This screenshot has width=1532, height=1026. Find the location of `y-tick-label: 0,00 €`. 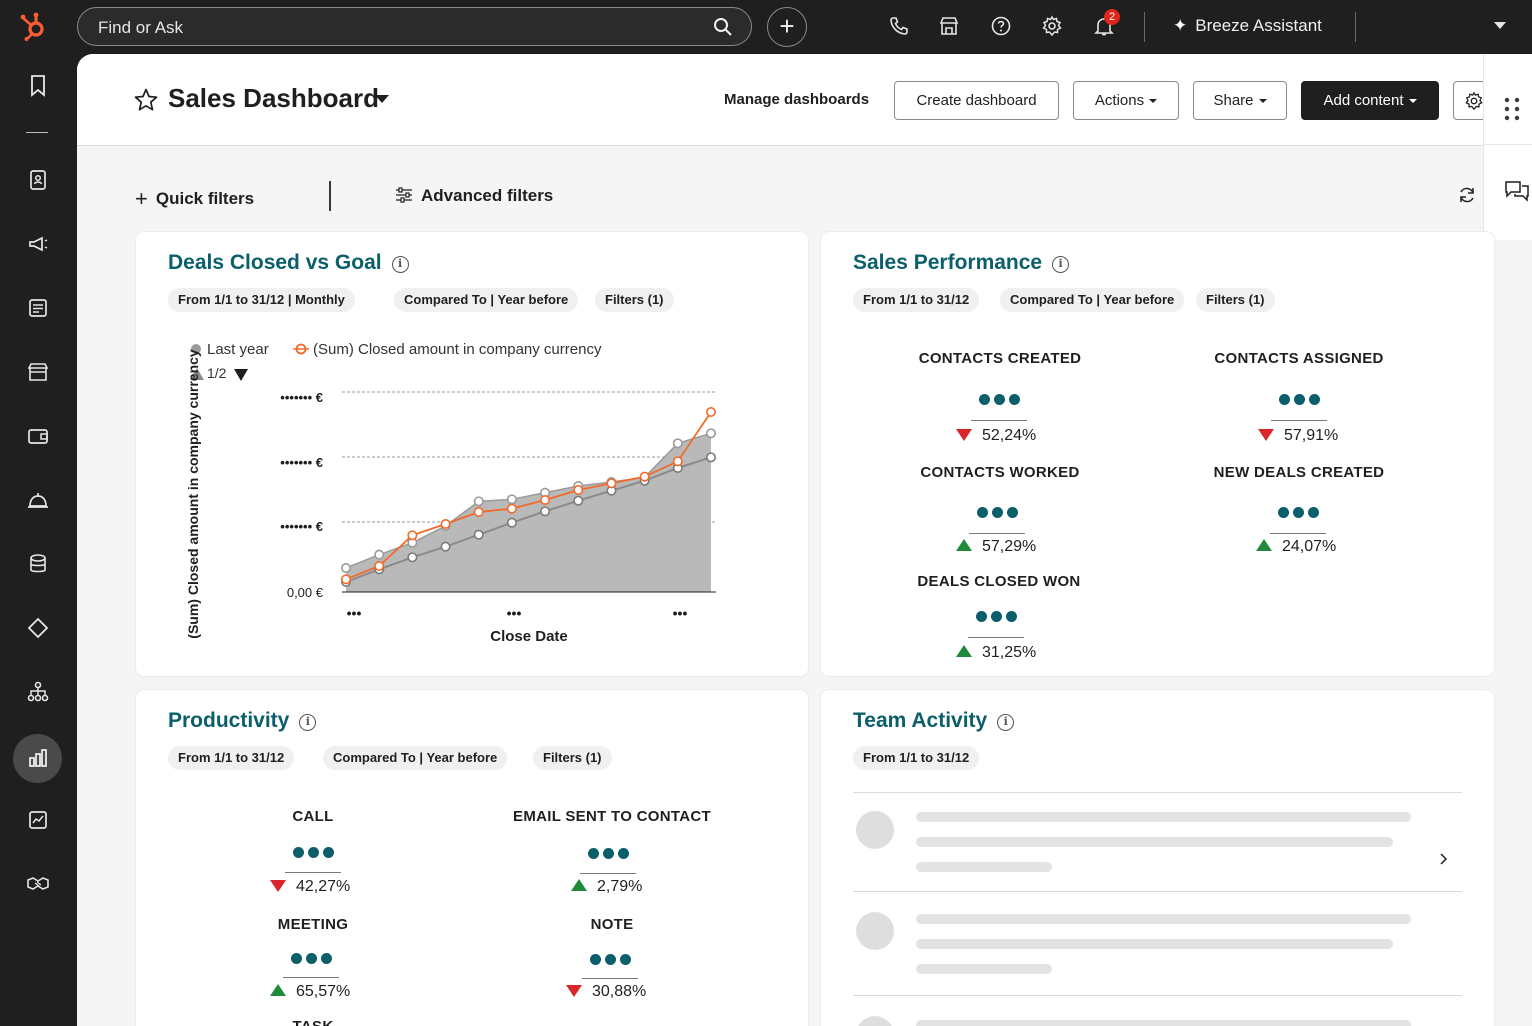

y-tick-label: 0,00 € is located at coordinates (305, 592).